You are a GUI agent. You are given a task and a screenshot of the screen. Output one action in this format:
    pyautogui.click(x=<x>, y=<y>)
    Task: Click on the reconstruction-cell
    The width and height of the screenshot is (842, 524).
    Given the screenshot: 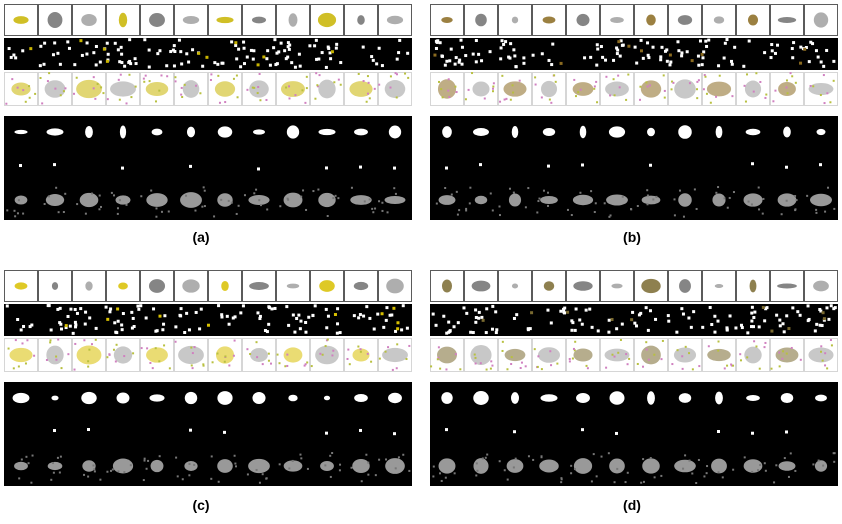 What is the action you would take?
    pyautogui.click(x=753, y=355)
    